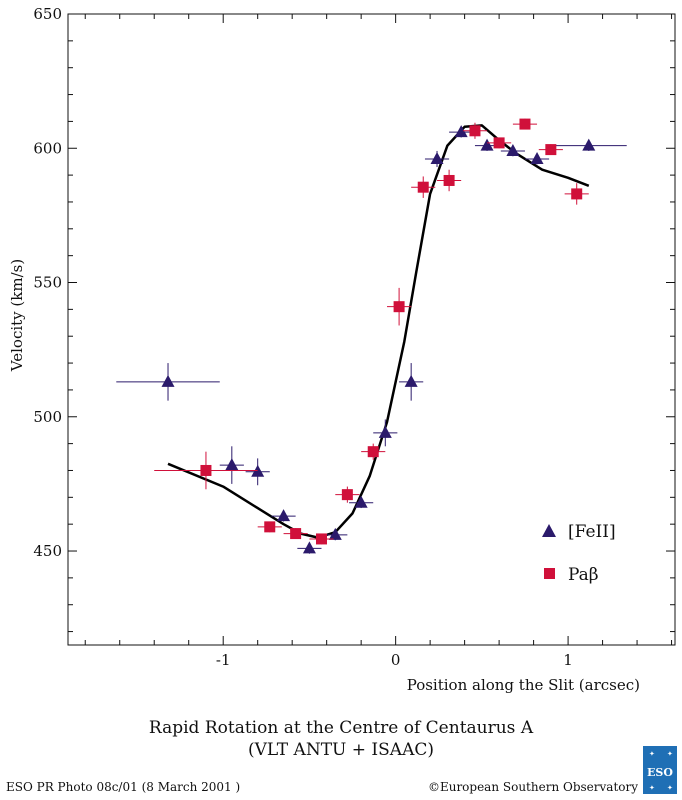  I want to click on photo-credit: ESO PR Photo 08c/01 (8 March 2001 ), so click(123, 787).